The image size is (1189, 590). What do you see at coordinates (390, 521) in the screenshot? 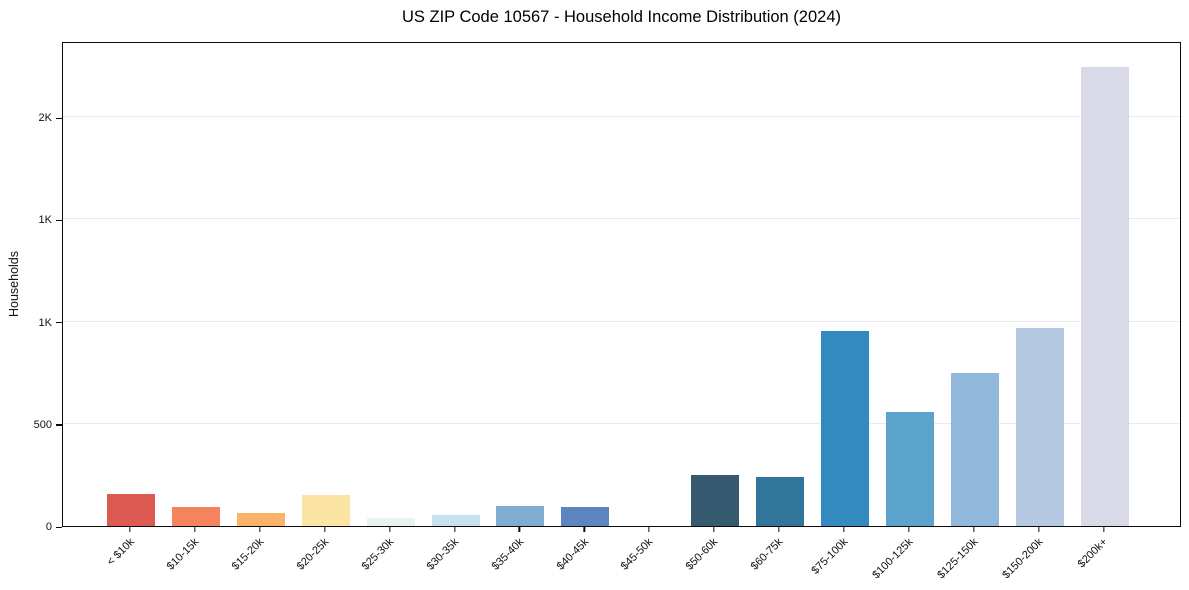
I see `bar-$25-30k` at bounding box center [390, 521].